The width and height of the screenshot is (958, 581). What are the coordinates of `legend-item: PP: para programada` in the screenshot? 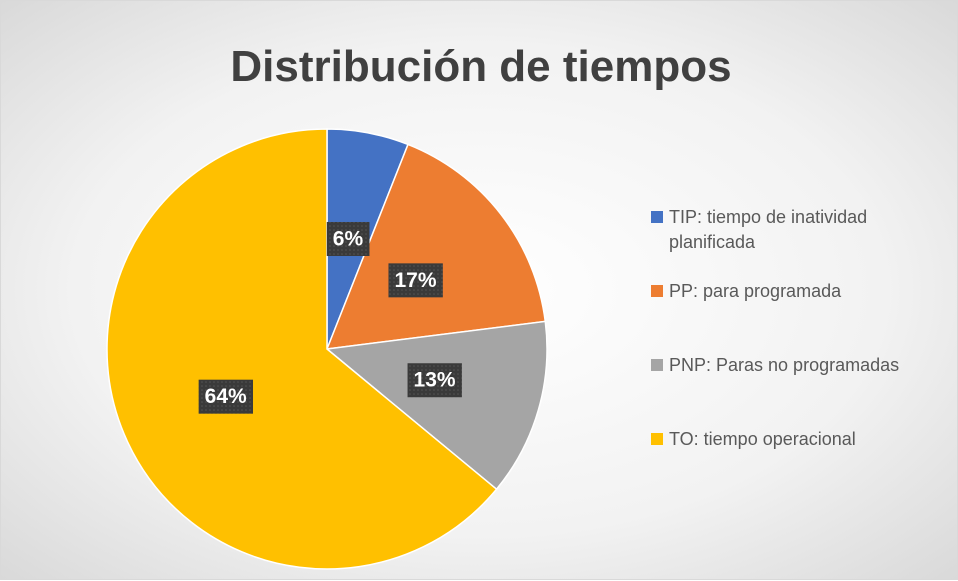 It's located at (801, 291).